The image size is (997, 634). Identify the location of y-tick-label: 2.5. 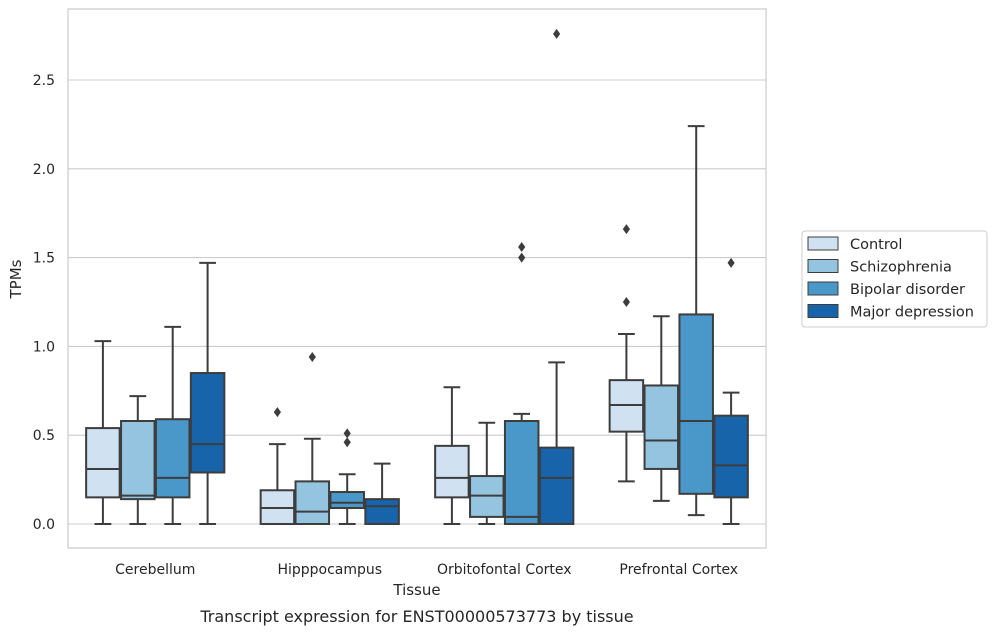
(44, 81).